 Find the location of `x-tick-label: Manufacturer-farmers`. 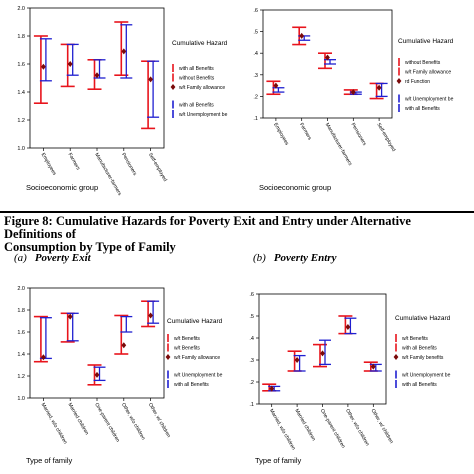

x-tick-label: Manufacturer-farmers is located at coordinates (338, 144).